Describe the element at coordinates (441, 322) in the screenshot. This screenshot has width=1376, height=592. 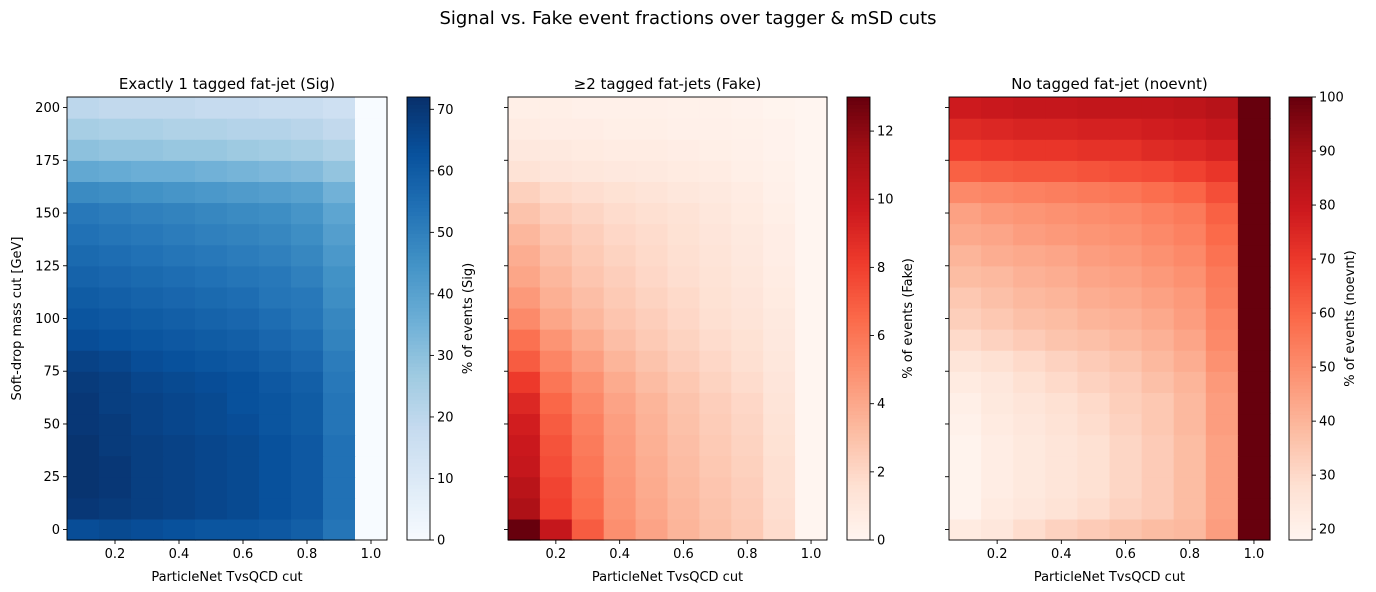
I see `colorbar: 0 10 20 30 40 50 60 70 % of events (Sig)` at that location.